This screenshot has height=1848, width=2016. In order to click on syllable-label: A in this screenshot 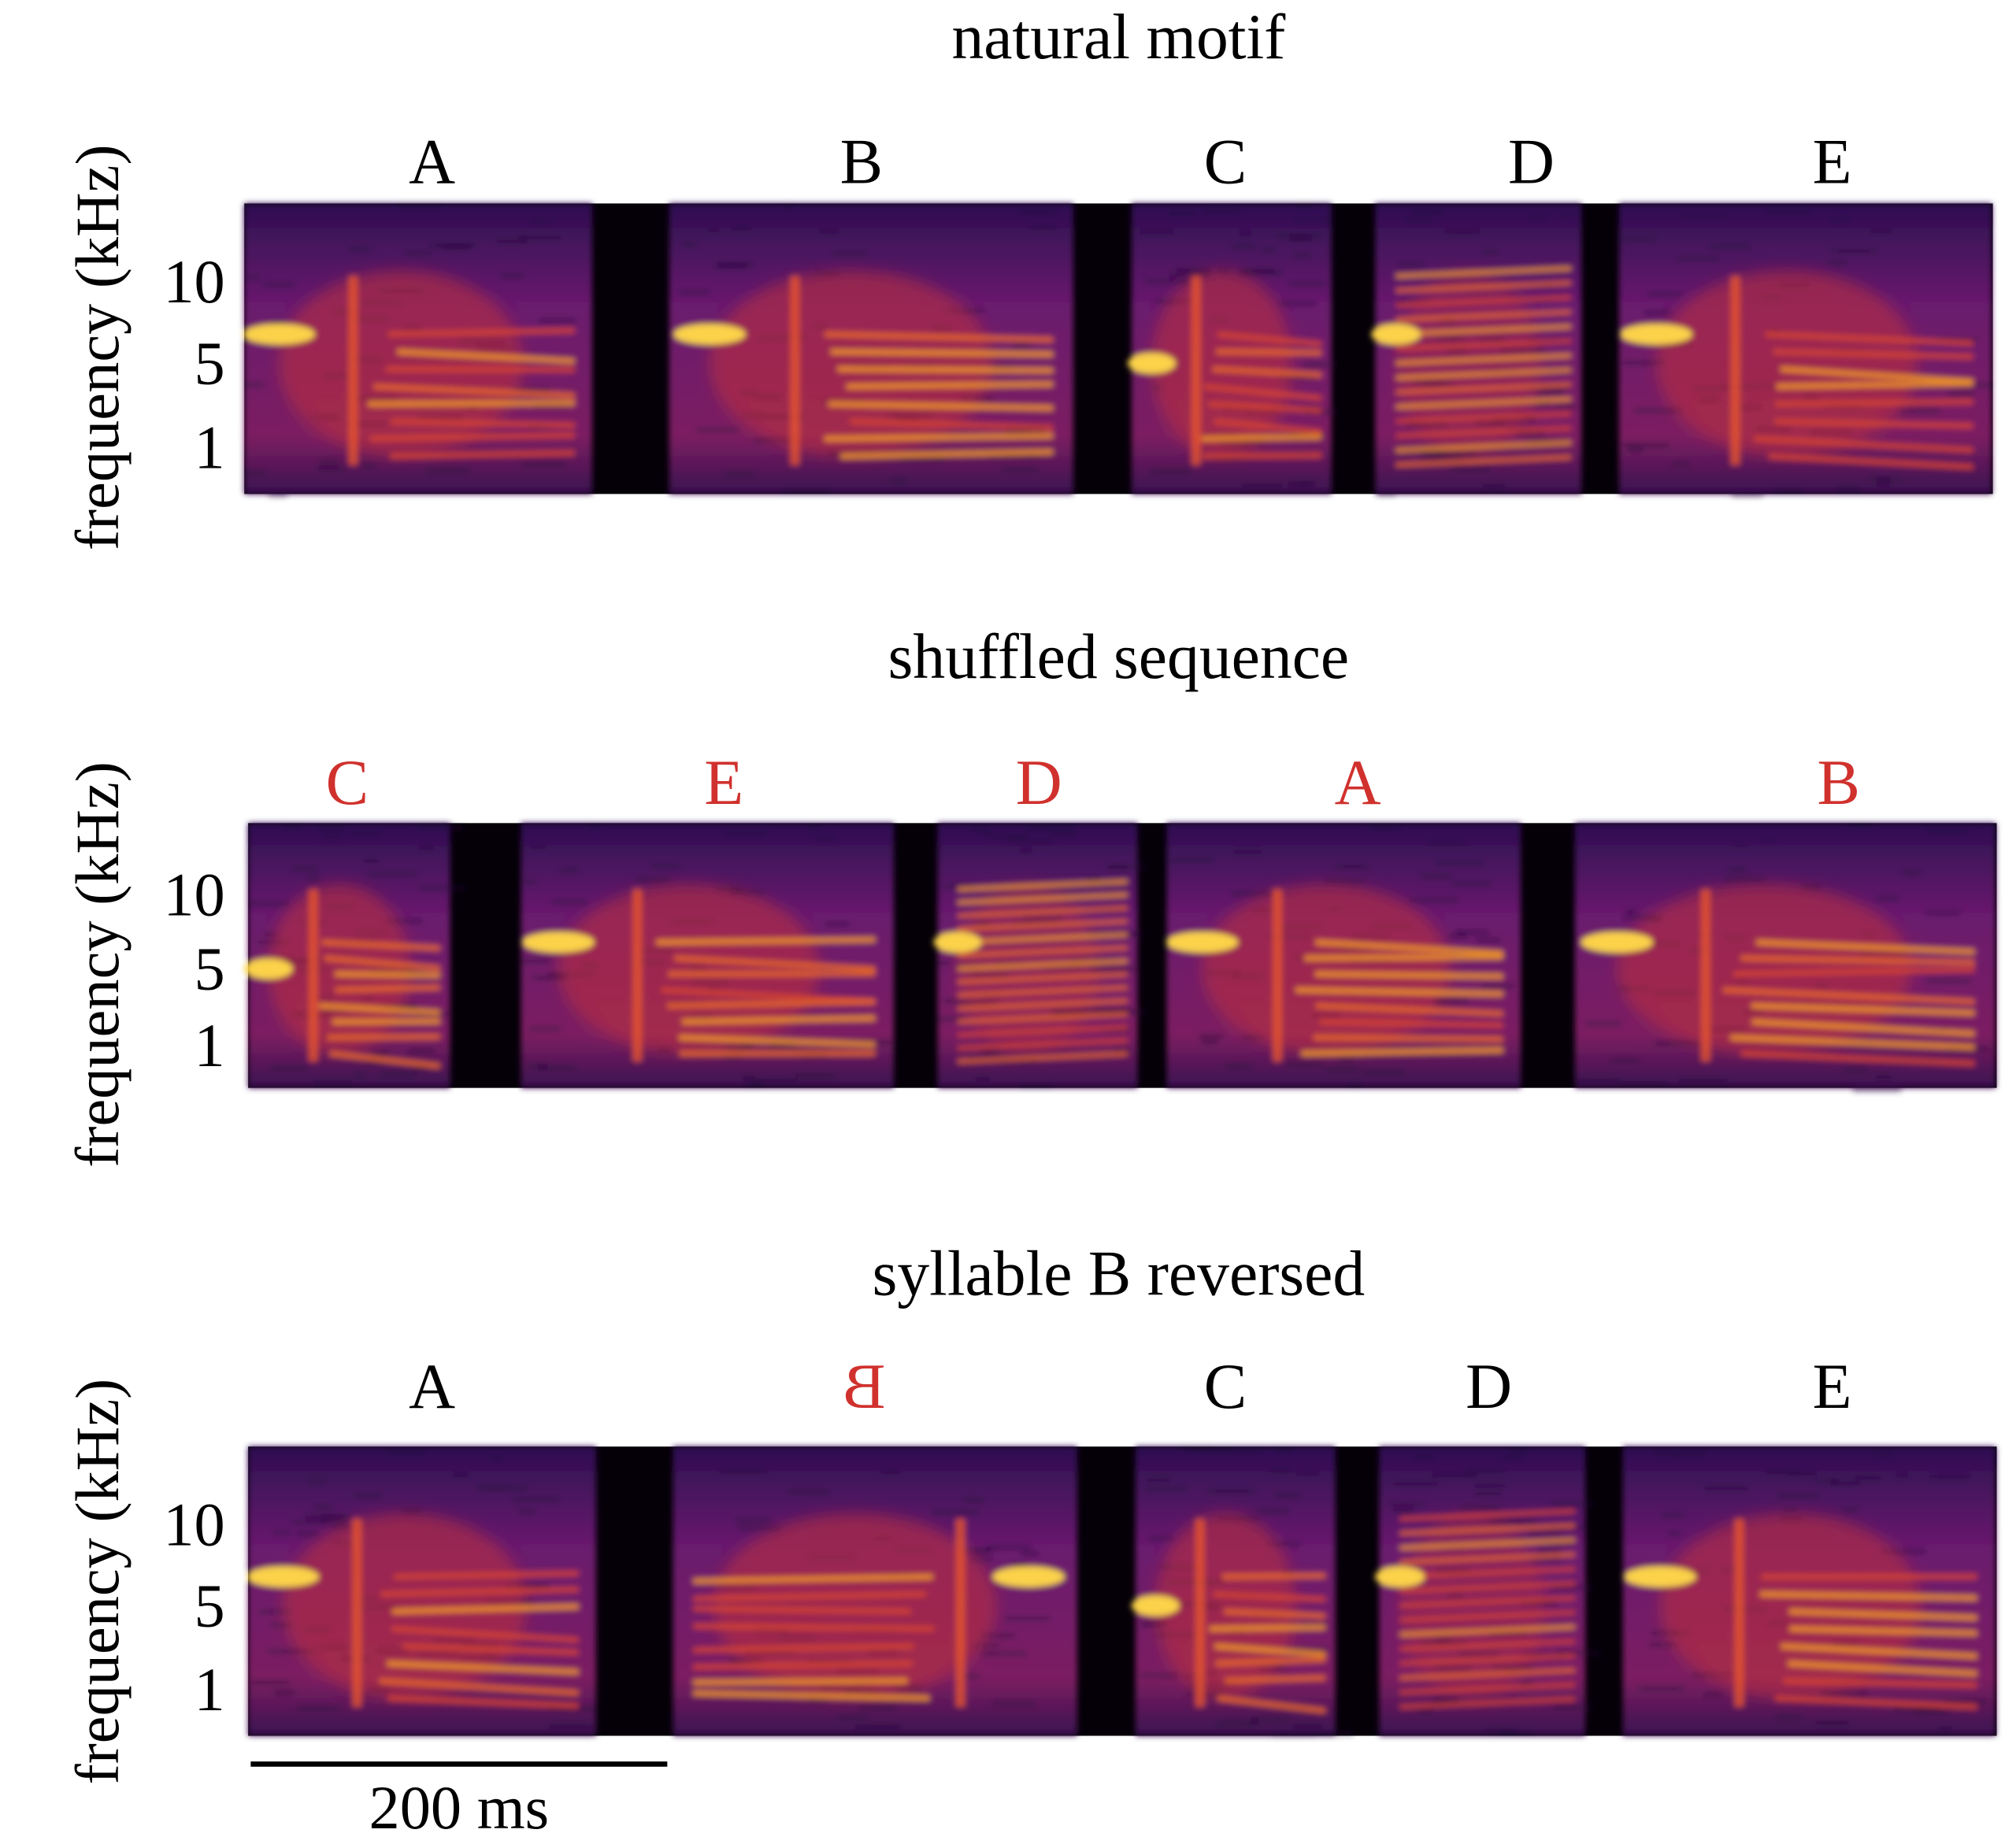, I will do `click(1358, 782)`.